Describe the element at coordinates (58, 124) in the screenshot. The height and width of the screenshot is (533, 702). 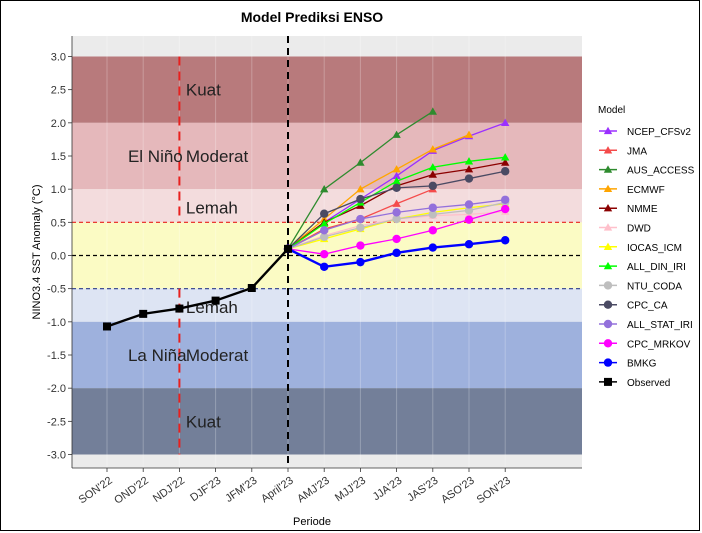
I see `y-tick-label: 2.0` at that location.